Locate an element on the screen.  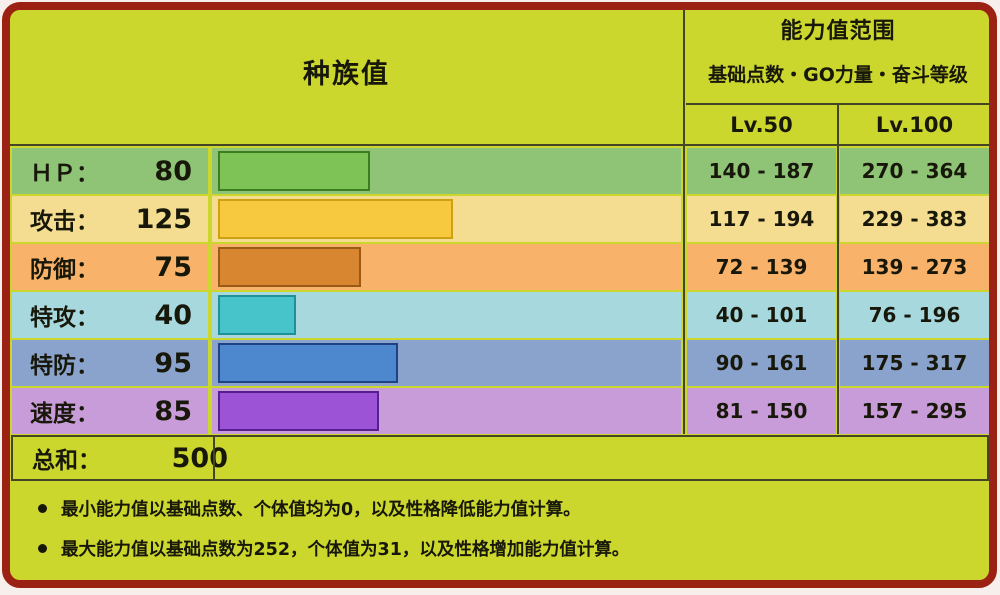
footnote-min: 最小能力值以基础点数、个体值均为0，以及性格降低能力值计算。 is located at coordinates (503, 508).